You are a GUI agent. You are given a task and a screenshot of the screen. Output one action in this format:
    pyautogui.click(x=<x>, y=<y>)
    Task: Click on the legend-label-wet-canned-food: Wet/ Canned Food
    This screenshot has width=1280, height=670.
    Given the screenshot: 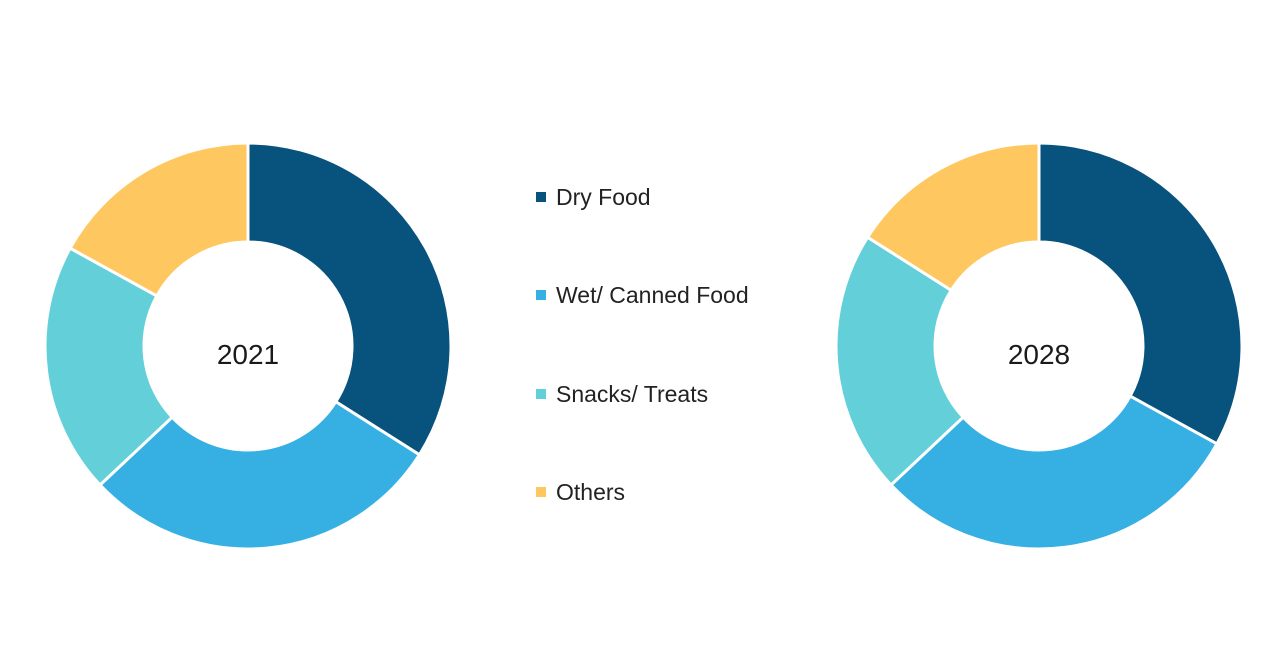 What is the action you would take?
    pyautogui.click(x=652, y=295)
    